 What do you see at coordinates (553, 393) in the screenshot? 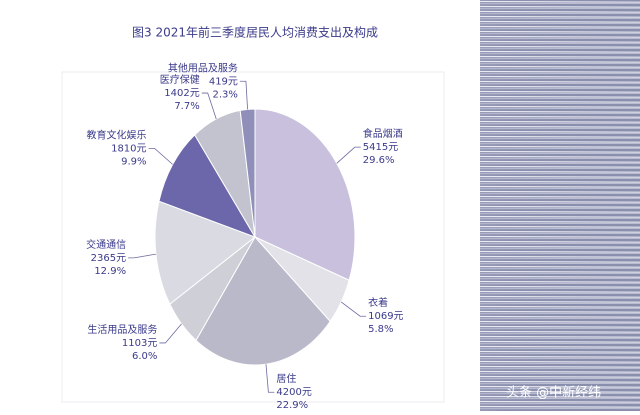
I see `watermark: 头条 @中新经纬` at bounding box center [553, 393].